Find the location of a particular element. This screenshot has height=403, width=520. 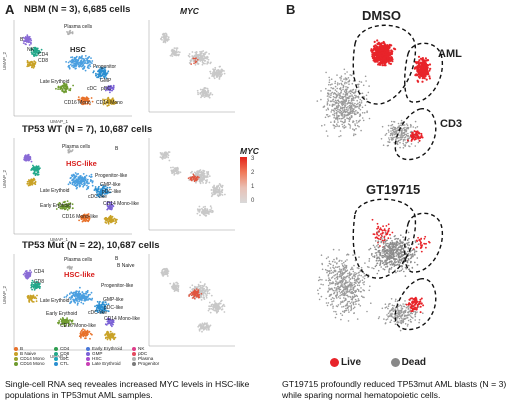

r1-plasma: Plasma cells is located at coordinates (78, 27).